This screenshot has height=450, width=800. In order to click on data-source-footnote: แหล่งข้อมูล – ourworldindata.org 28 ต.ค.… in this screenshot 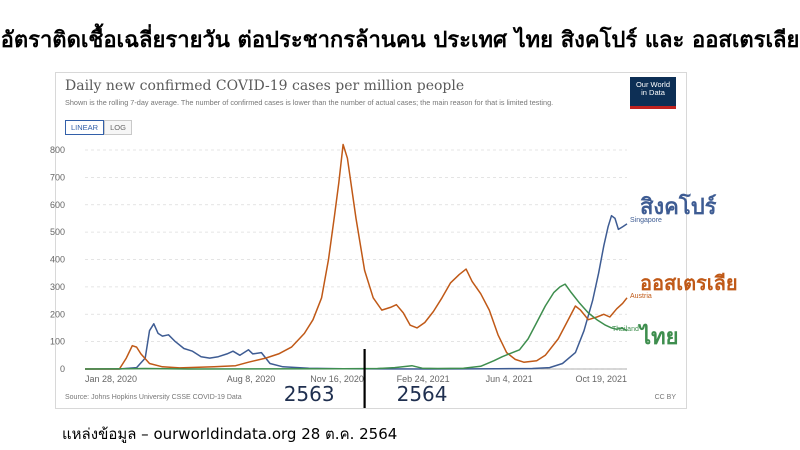, I will do `click(230, 434)`.